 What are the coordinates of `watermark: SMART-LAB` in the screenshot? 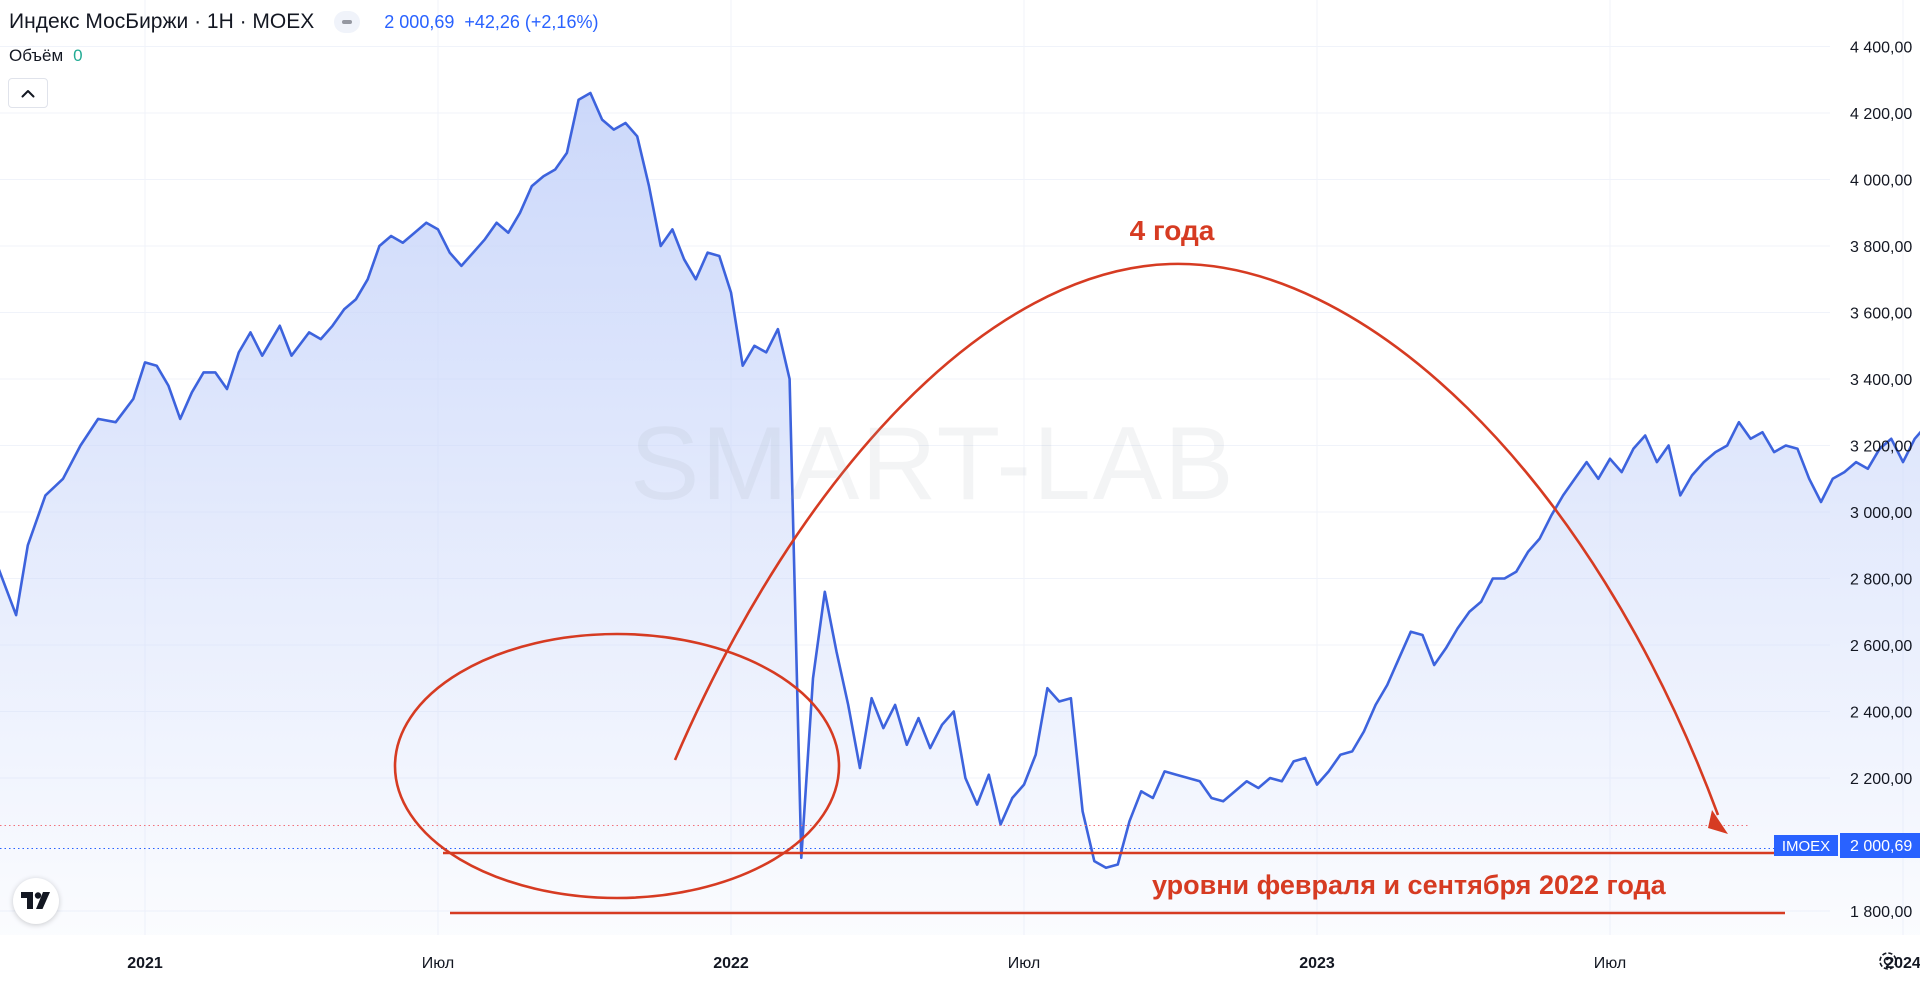 It's located at (933, 464).